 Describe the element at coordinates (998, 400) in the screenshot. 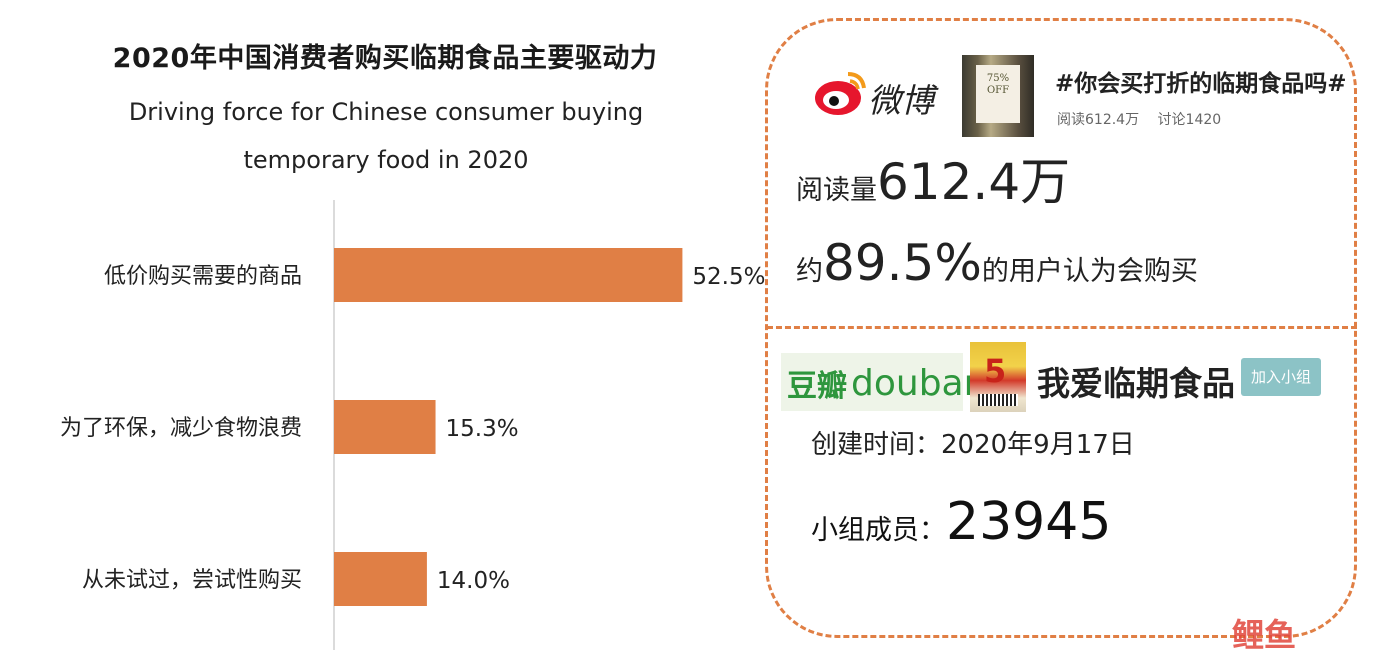

I see `barcode-icon` at that location.